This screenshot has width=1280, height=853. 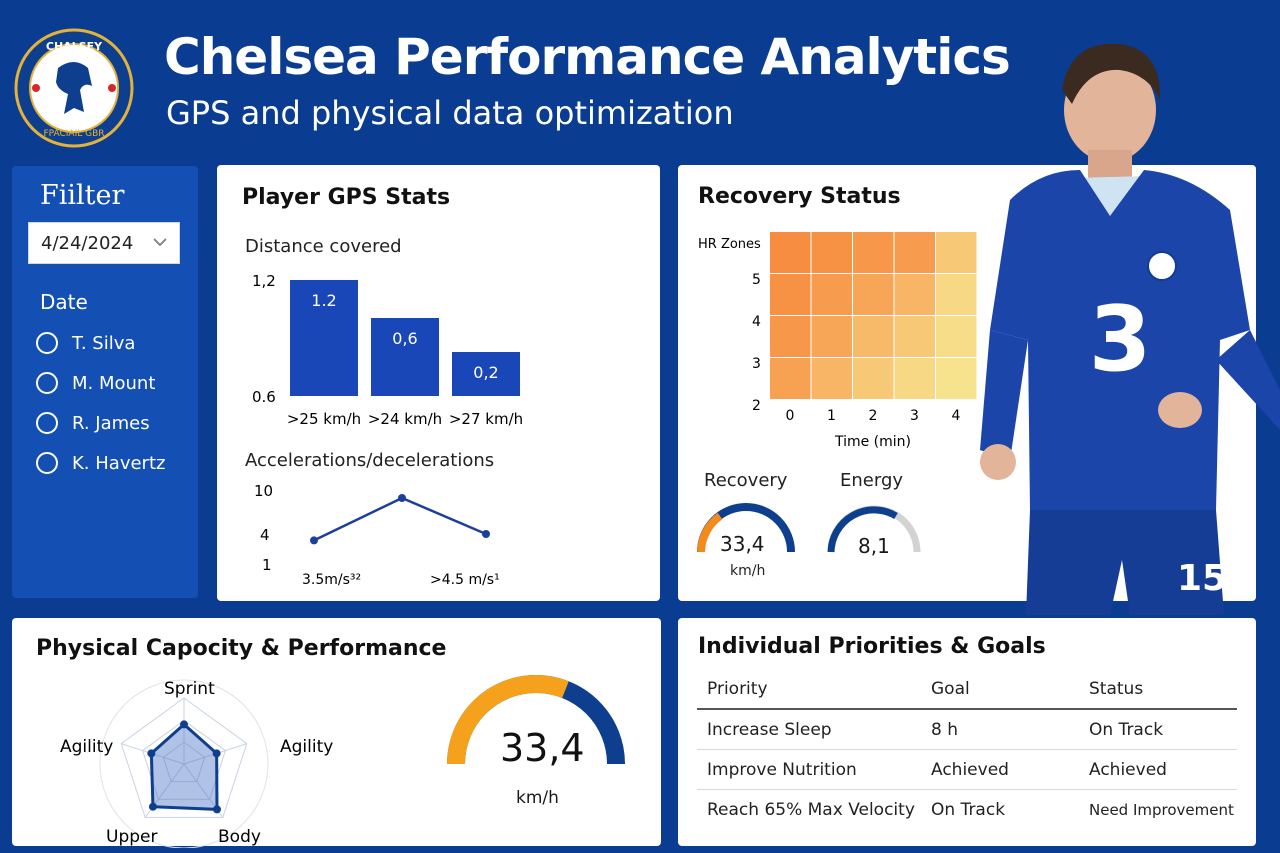 I want to click on y-tick-label: 1,2, so click(x=264, y=281).